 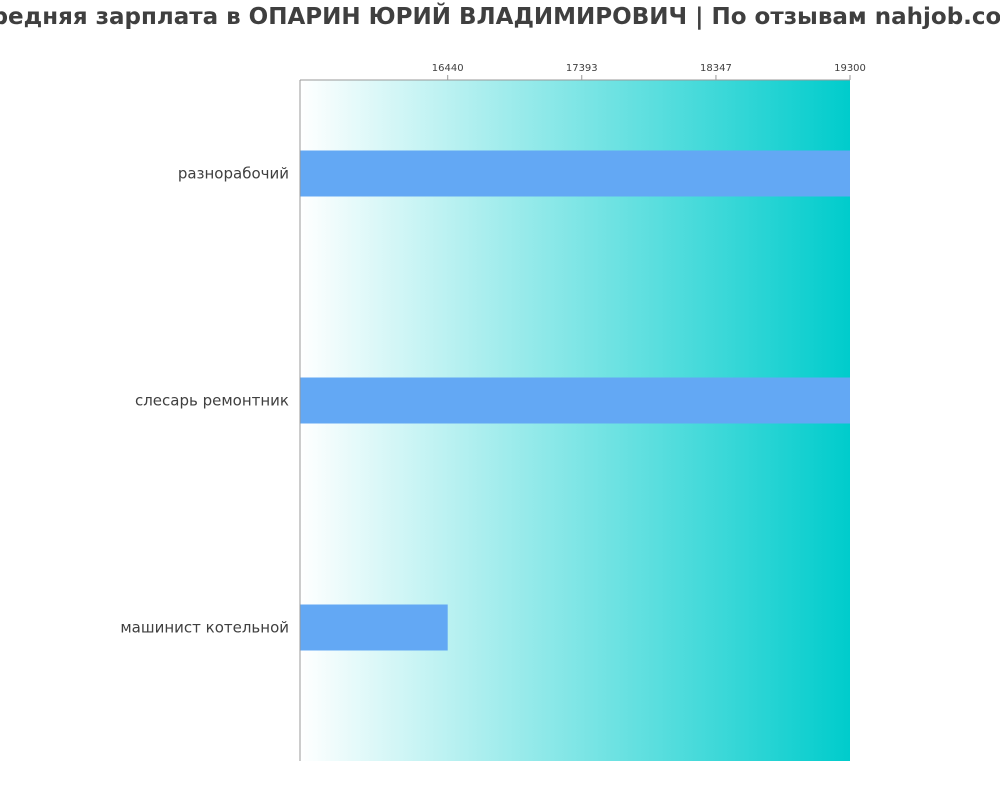 I want to click on x-tick-label-2: 18347, so click(x=716, y=68).